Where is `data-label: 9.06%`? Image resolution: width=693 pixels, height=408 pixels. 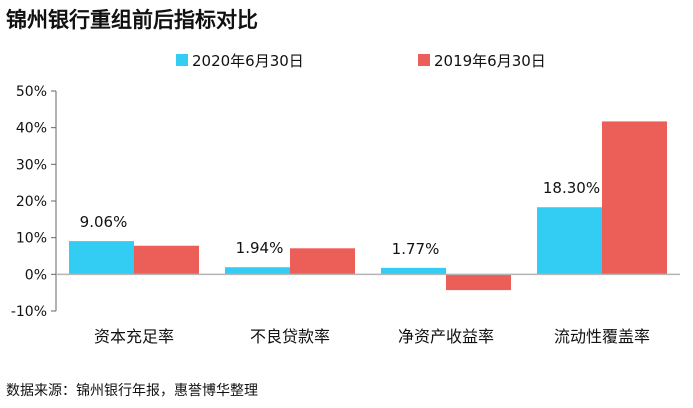
data-label: 9.06% is located at coordinates (104, 222).